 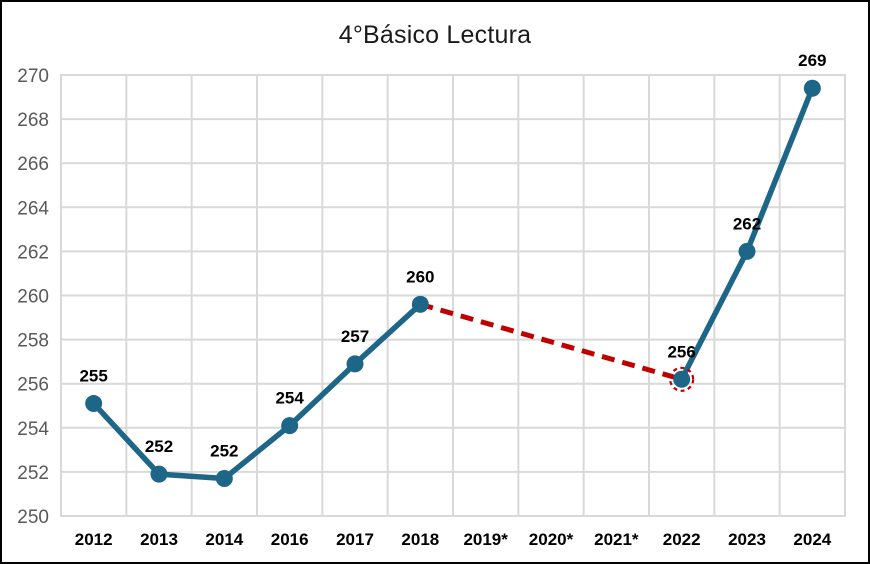 I want to click on x-axis-label: 2021*, so click(x=616, y=539).